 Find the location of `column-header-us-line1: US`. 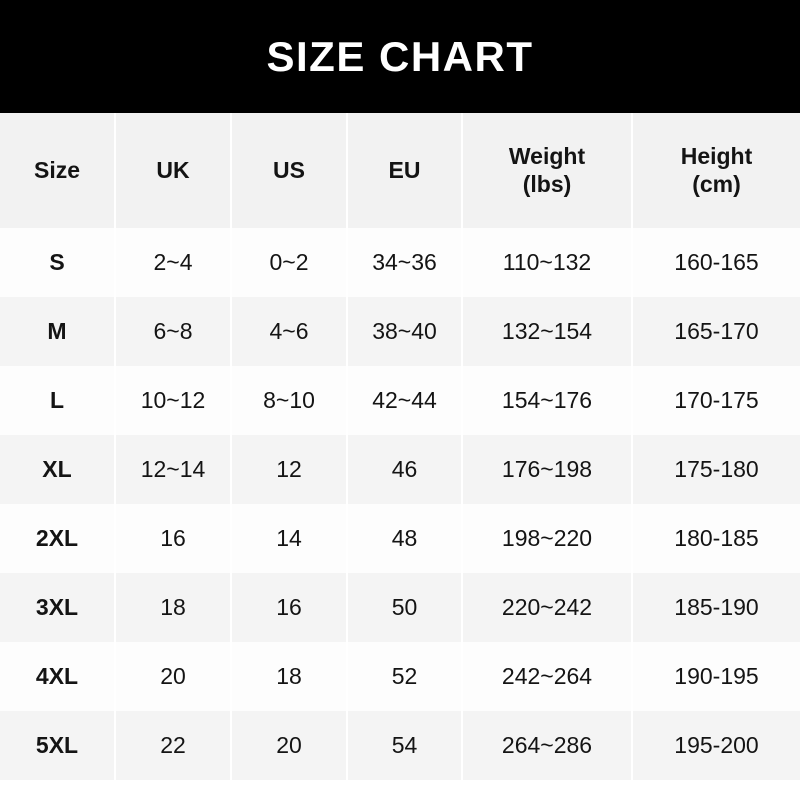

column-header-us-line1: US is located at coordinates (289, 169).